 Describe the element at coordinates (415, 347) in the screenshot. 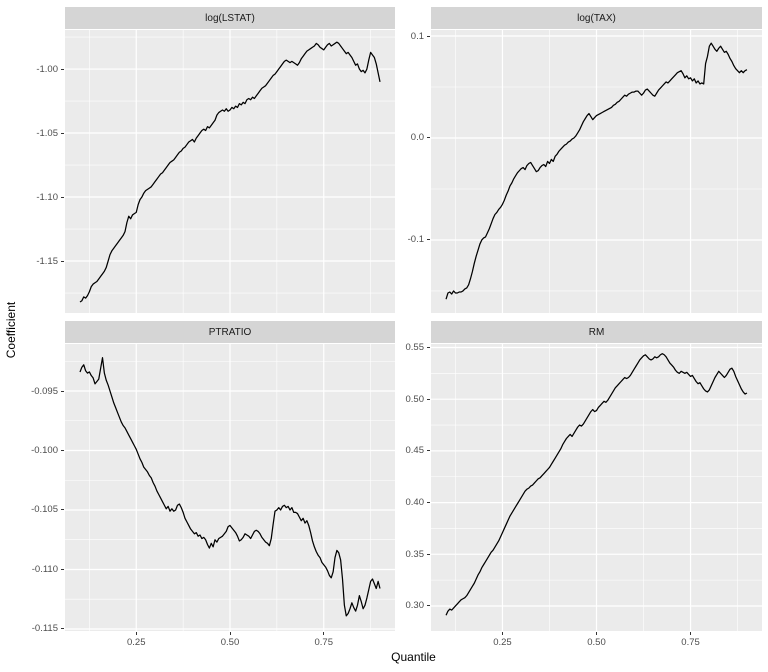

I see `y-tick-label: 0.55` at that location.